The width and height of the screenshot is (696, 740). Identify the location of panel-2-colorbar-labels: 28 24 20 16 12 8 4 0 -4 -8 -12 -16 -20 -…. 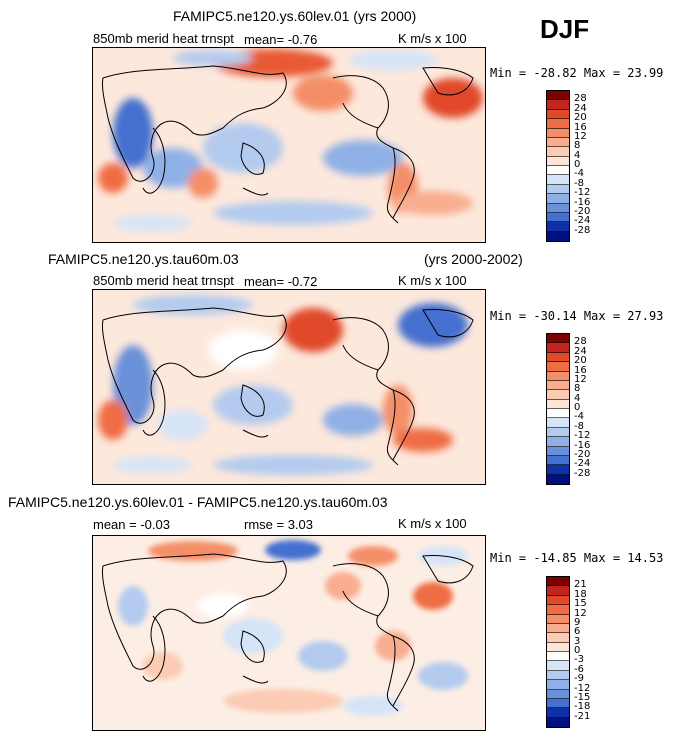
(589, 408).